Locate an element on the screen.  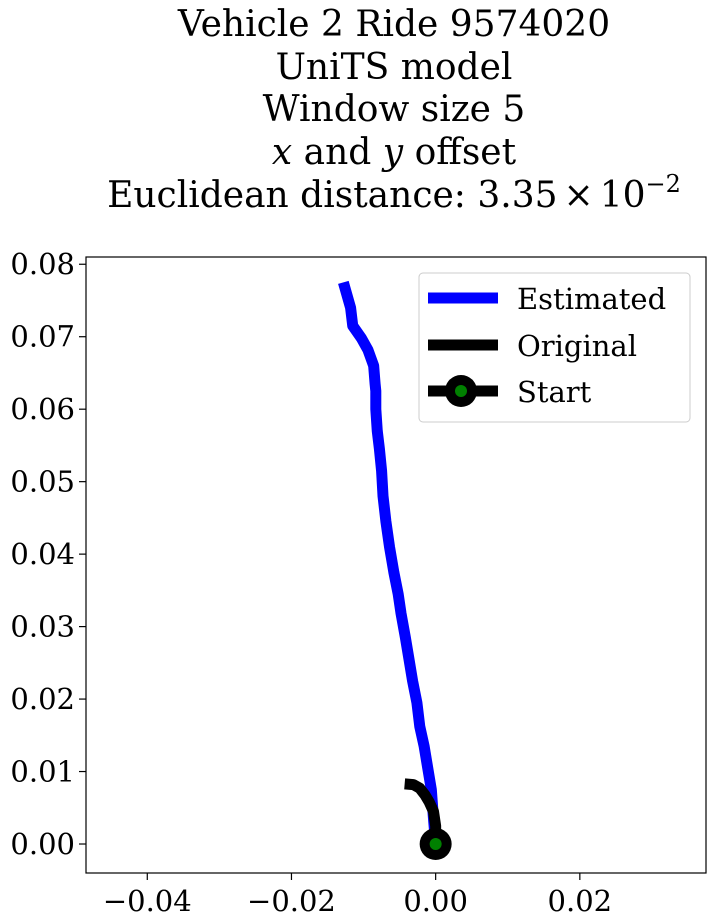
start-marker-inner is located at coordinates (435, 844).